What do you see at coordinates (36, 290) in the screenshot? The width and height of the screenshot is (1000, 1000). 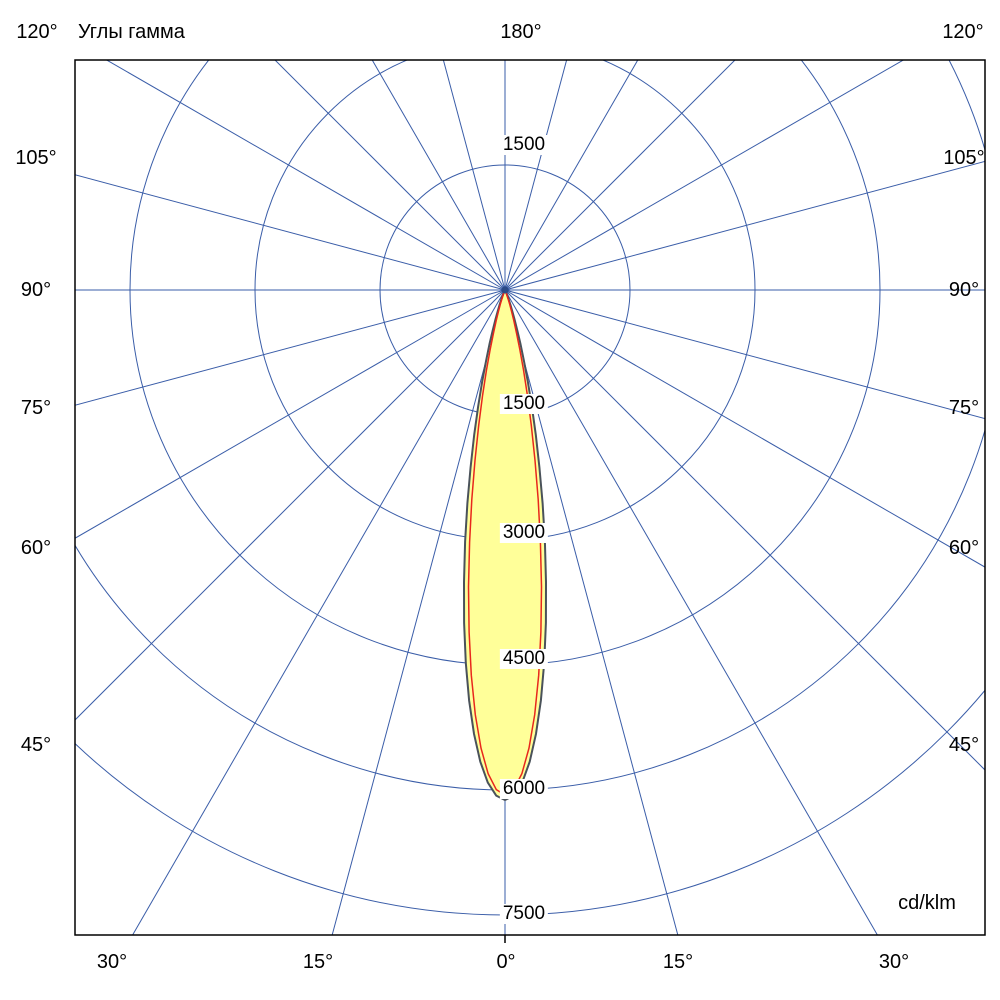 I see `angle-label-left: 90°` at bounding box center [36, 290].